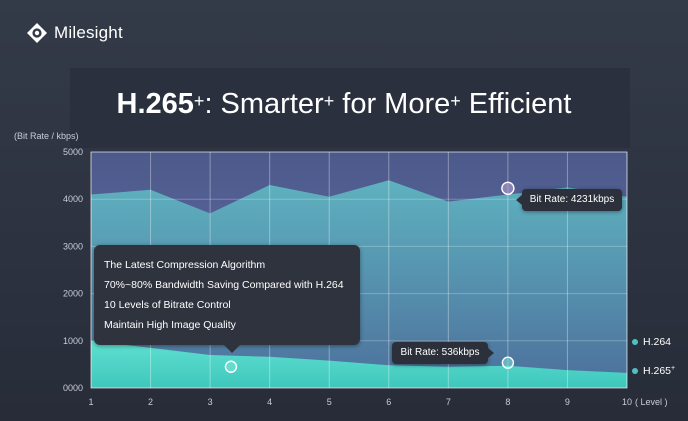 The height and width of the screenshot is (421, 688). Describe the element at coordinates (73, 246) in the screenshot. I see `y-tick-label: 3000` at that location.